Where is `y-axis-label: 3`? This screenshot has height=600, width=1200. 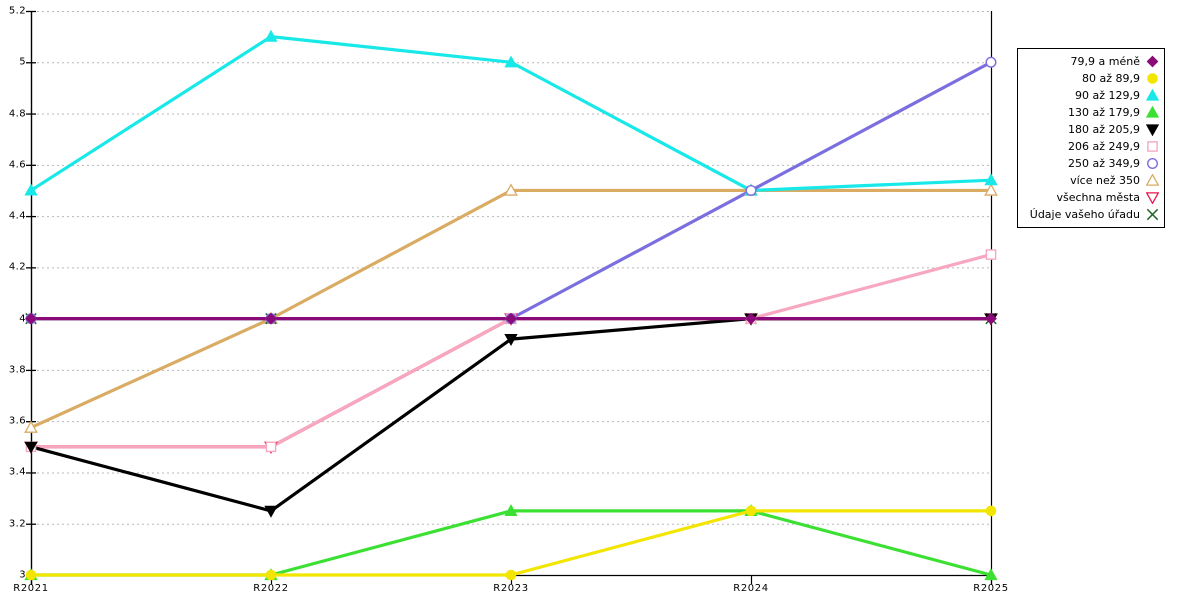
y-axis-label: 3 is located at coordinates (22, 575).